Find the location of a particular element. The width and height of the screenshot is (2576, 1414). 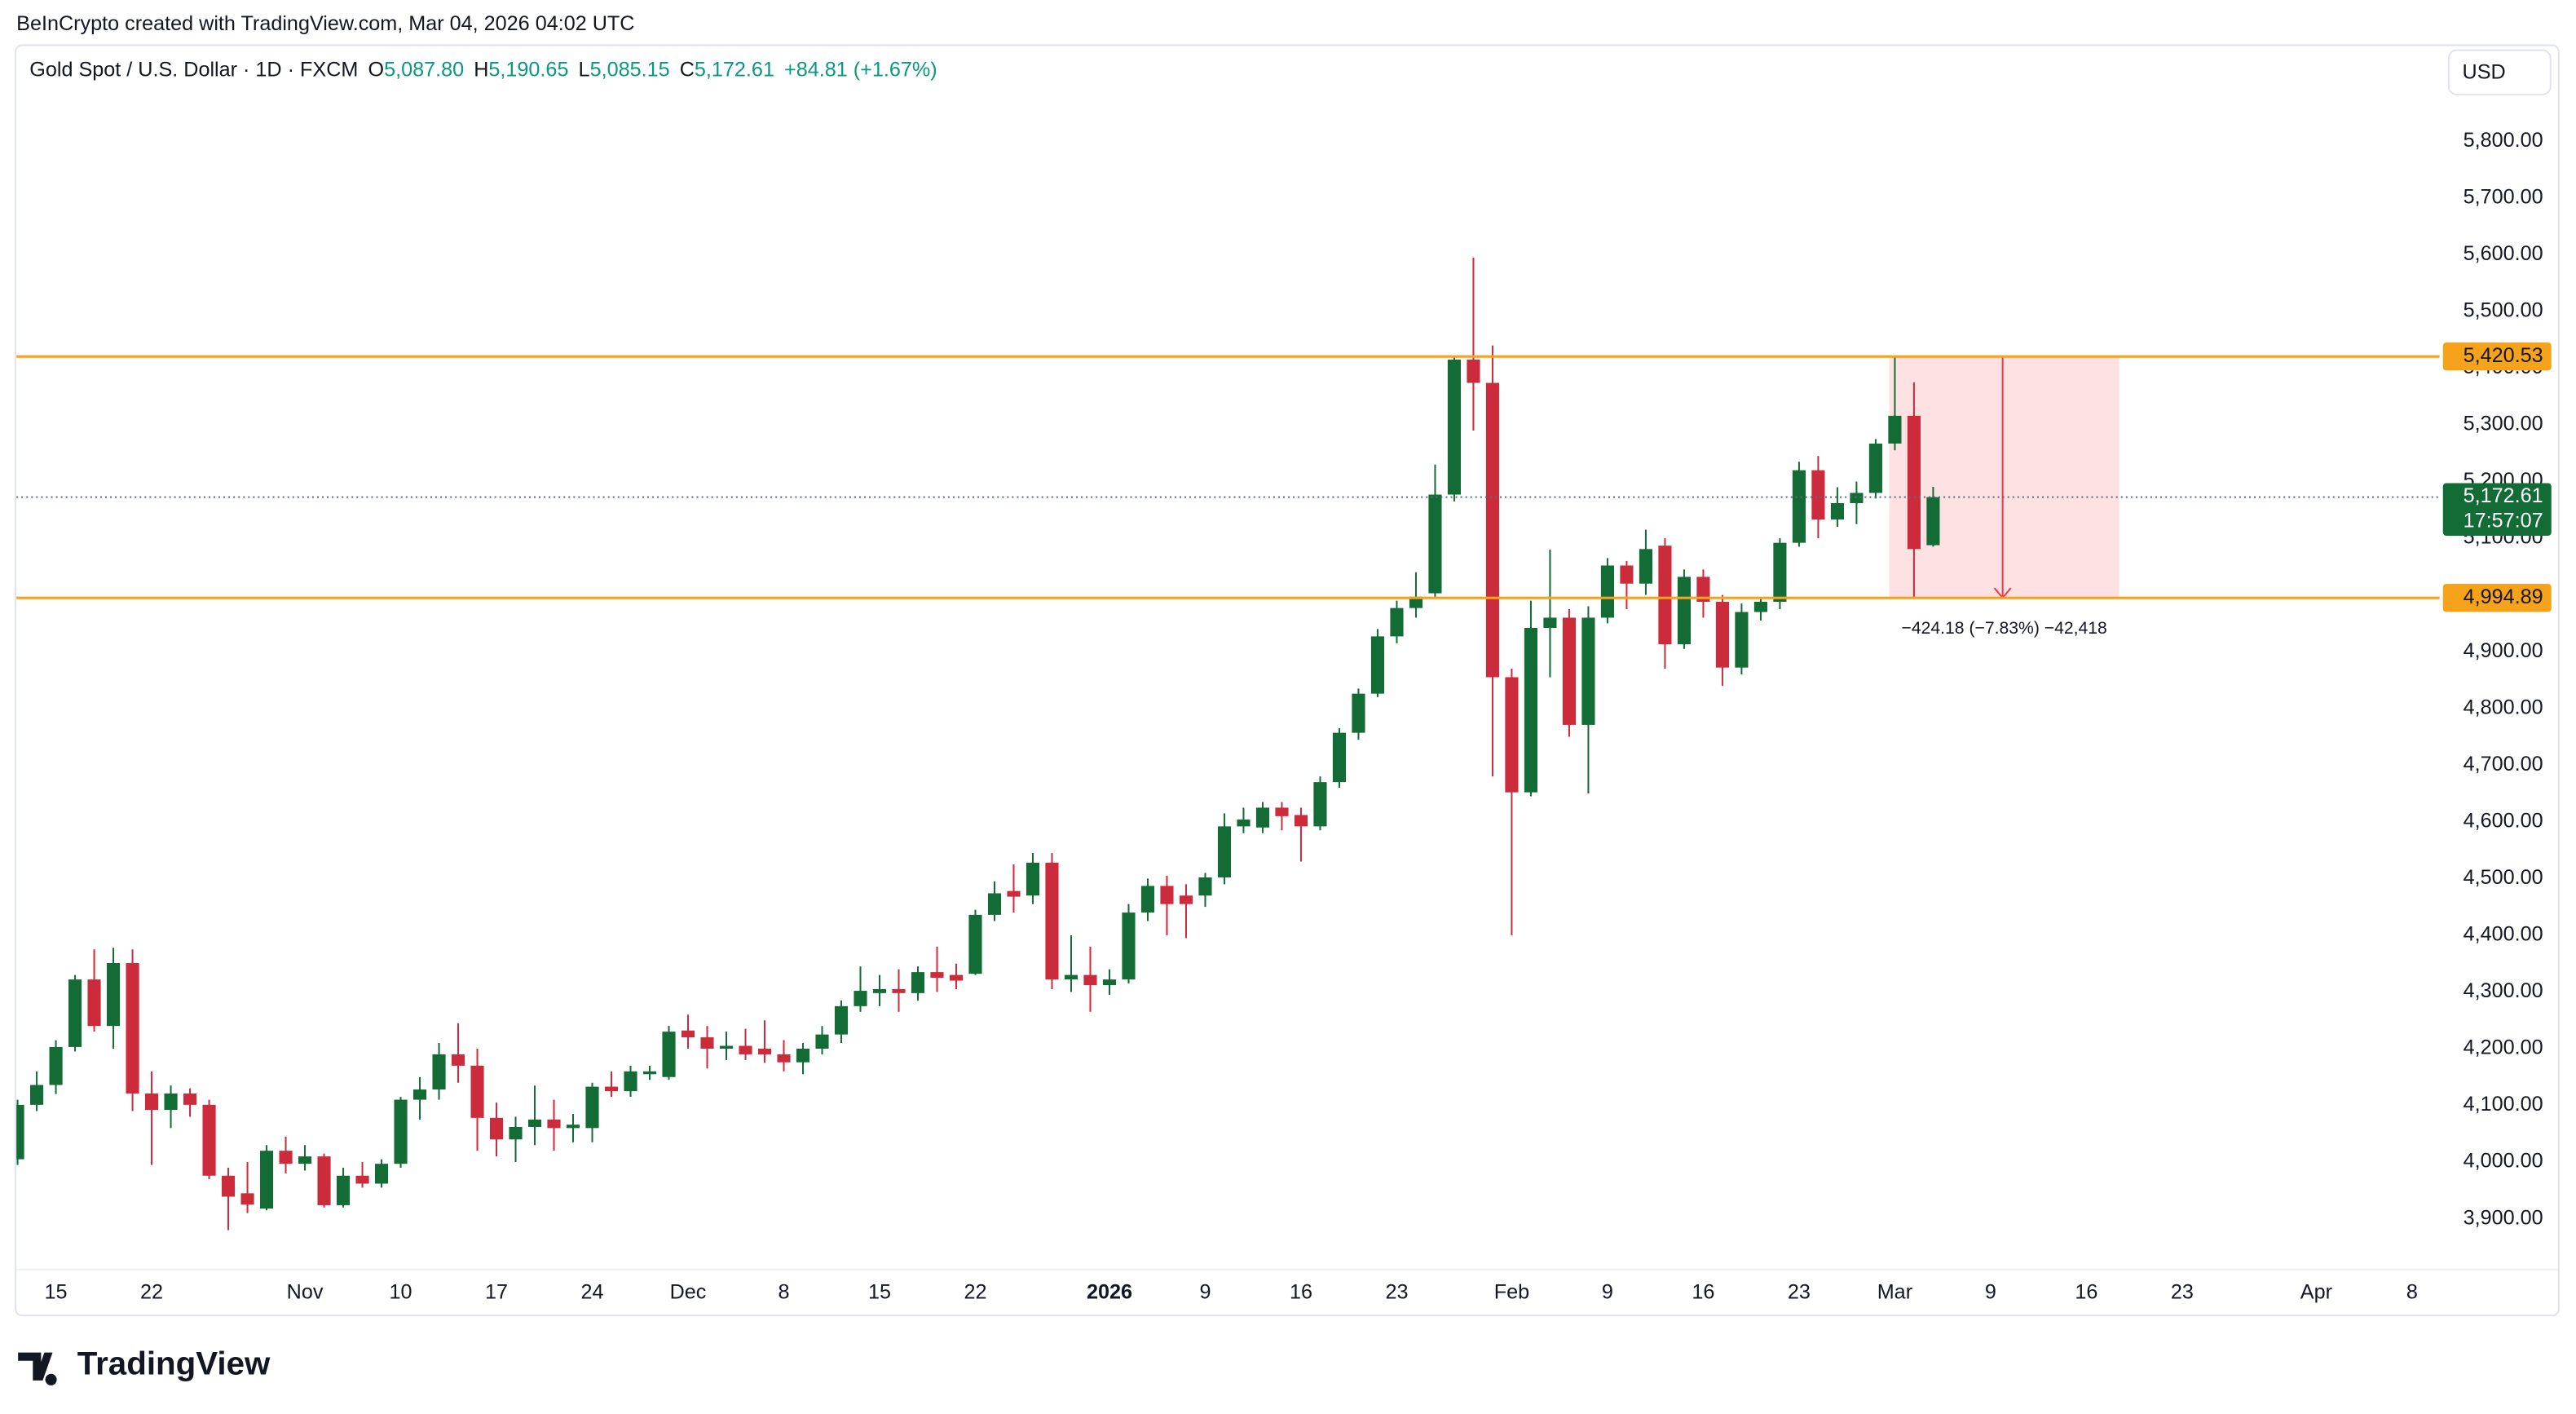

ohlc-label: L is located at coordinates (584, 69).